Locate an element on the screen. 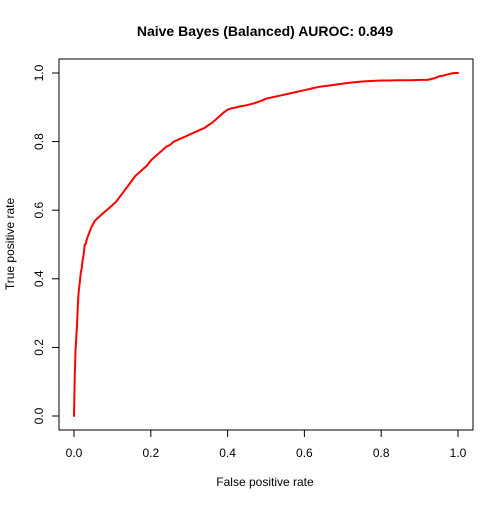  x-tick-label: 0.6 is located at coordinates (304, 453).